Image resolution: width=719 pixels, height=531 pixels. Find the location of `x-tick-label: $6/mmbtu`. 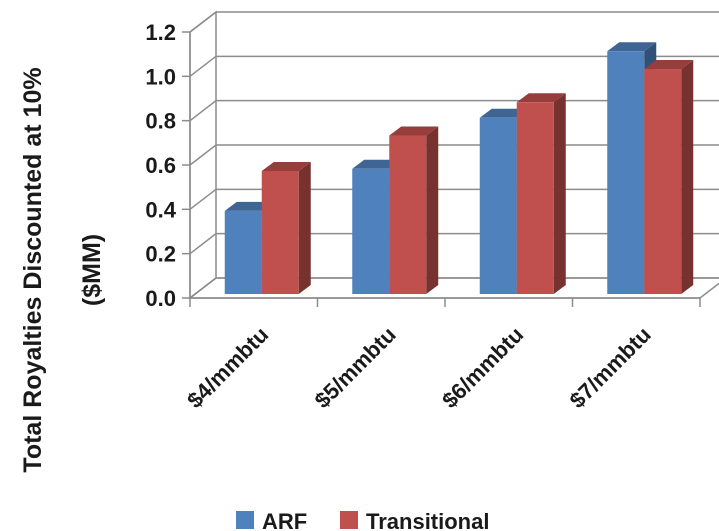

x-tick-label: $6/mmbtu is located at coordinates (482, 367).